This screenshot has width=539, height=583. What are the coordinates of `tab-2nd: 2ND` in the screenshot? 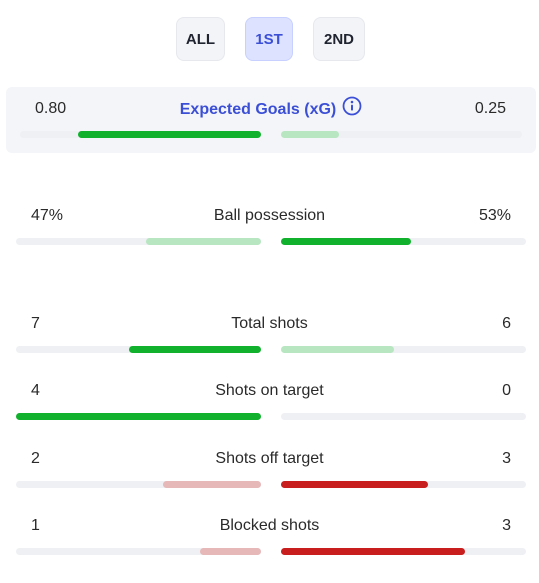 It's located at (339, 39).